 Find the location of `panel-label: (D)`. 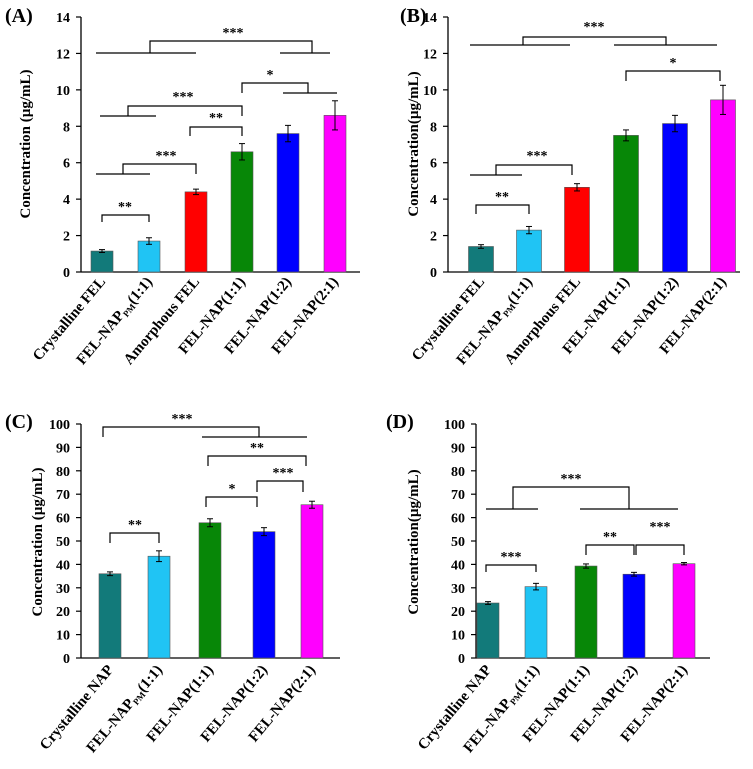

panel-label: (D) is located at coordinates (400, 422).